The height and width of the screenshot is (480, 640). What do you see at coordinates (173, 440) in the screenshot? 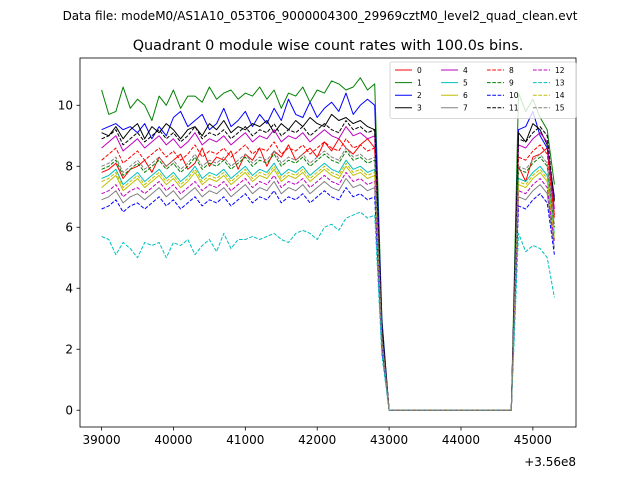
I see `x-tick-label: 40000` at bounding box center [173, 440].